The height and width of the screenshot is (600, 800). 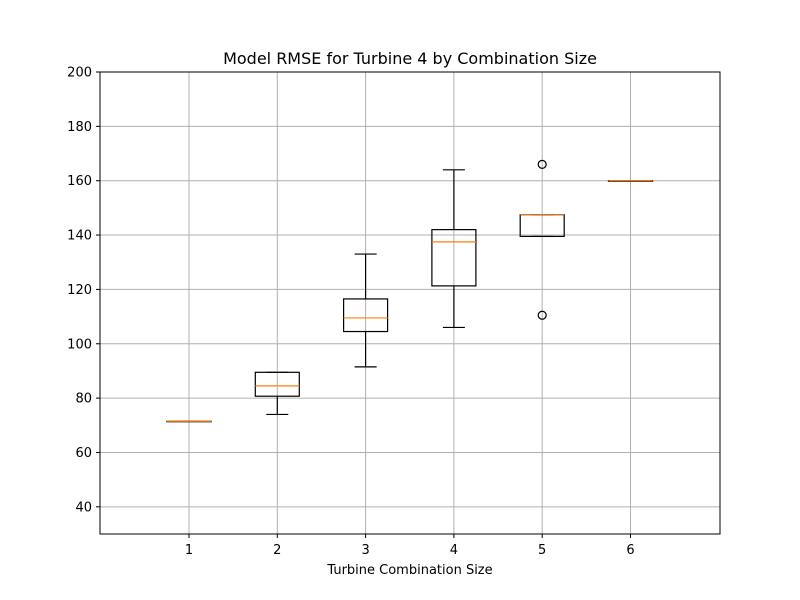 What do you see at coordinates (79, 236) in the screenshot?
I see `y-tick-label: 140` at bounding box center [79, 236].